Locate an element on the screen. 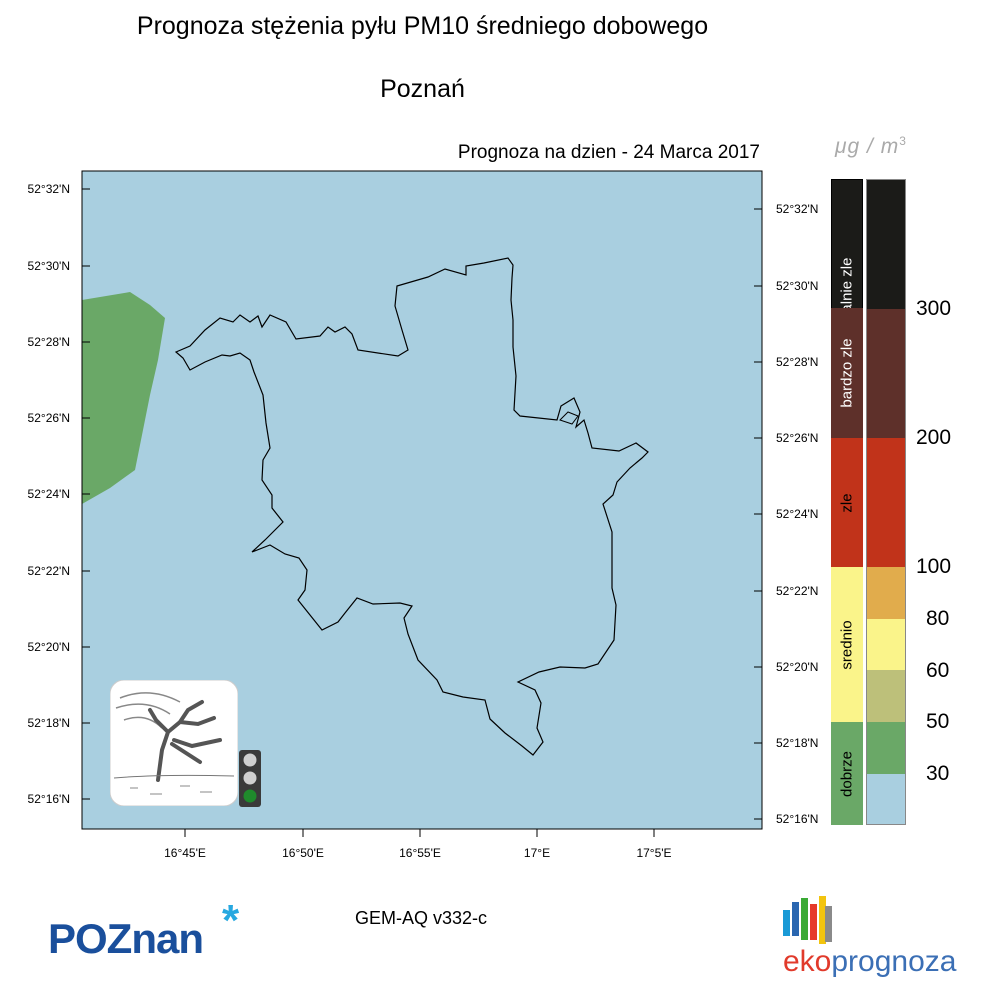  lat-label-left: 52°18'N is located at coordinates (48, 723).